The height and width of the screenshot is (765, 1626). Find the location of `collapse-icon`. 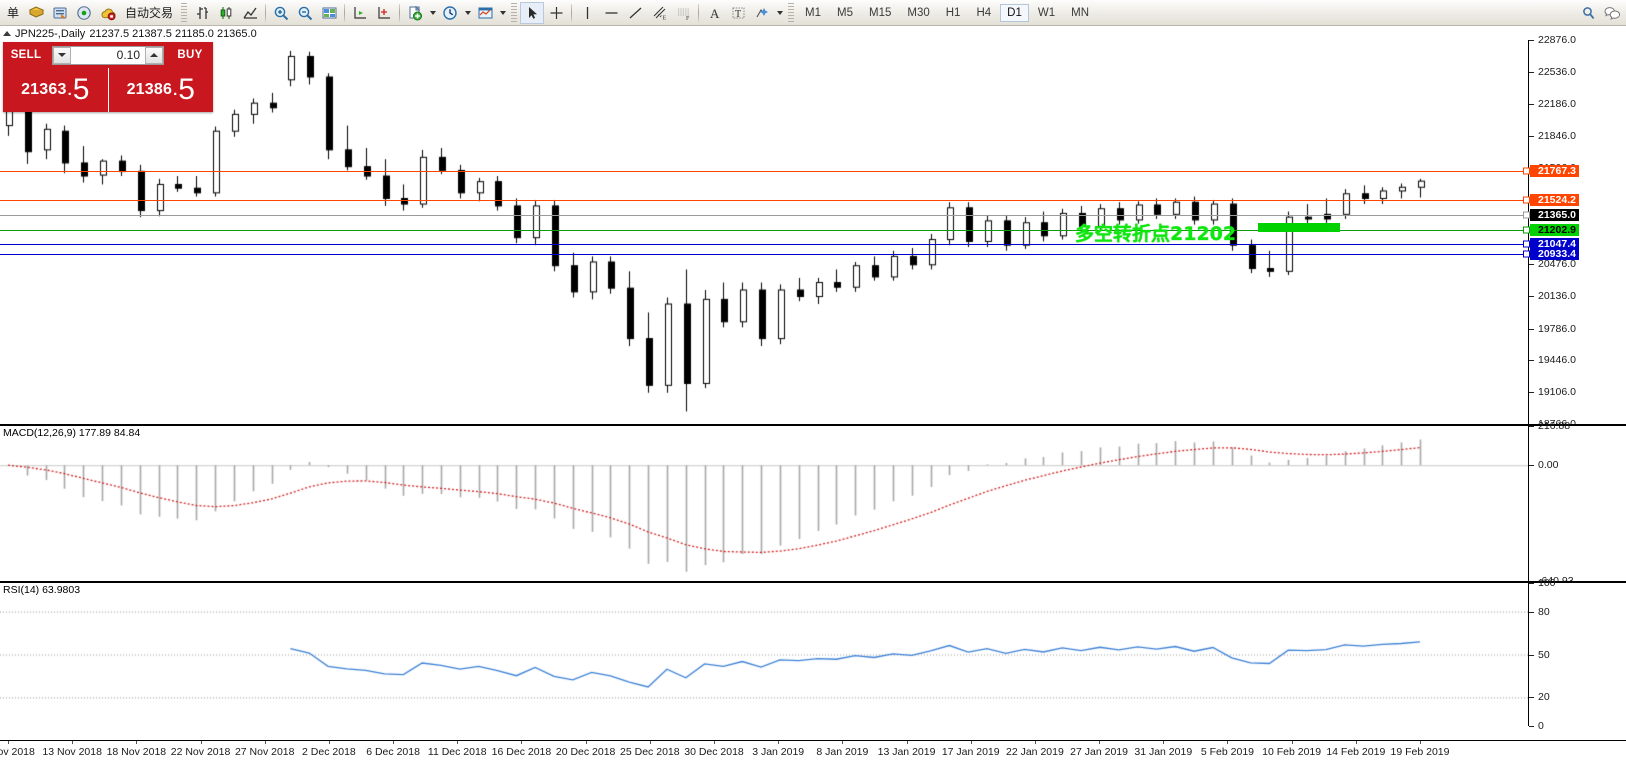

collapse-icon is located at coordinates (7, 33).